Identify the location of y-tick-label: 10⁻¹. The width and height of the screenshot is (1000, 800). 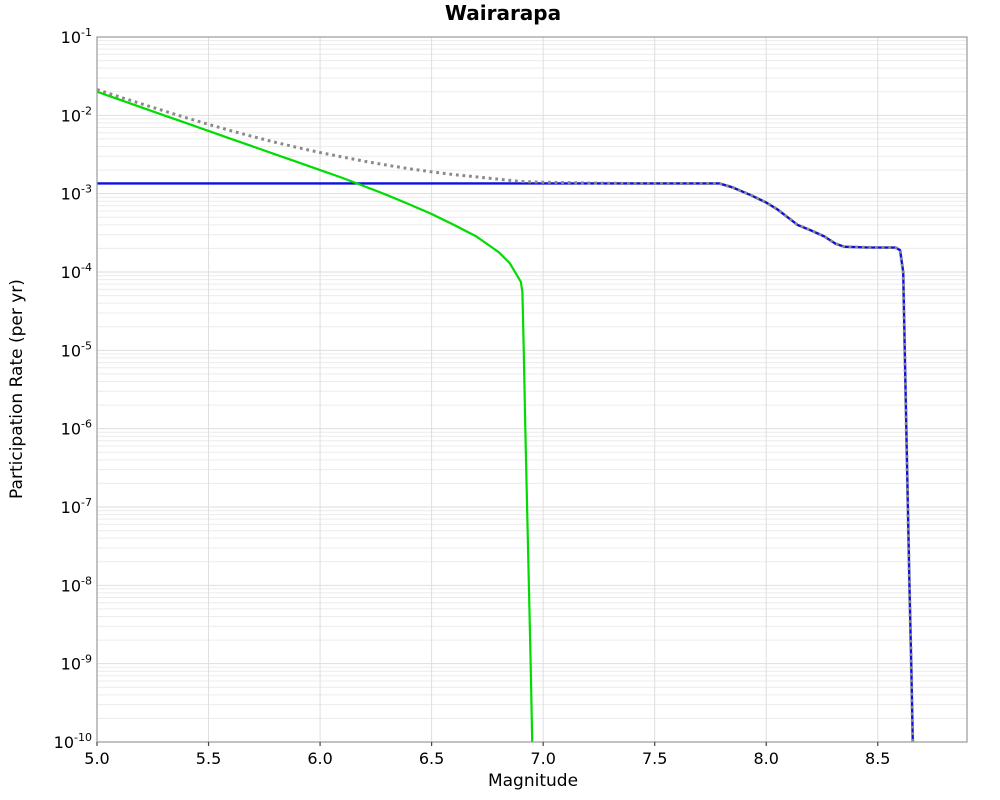
(76, 36).